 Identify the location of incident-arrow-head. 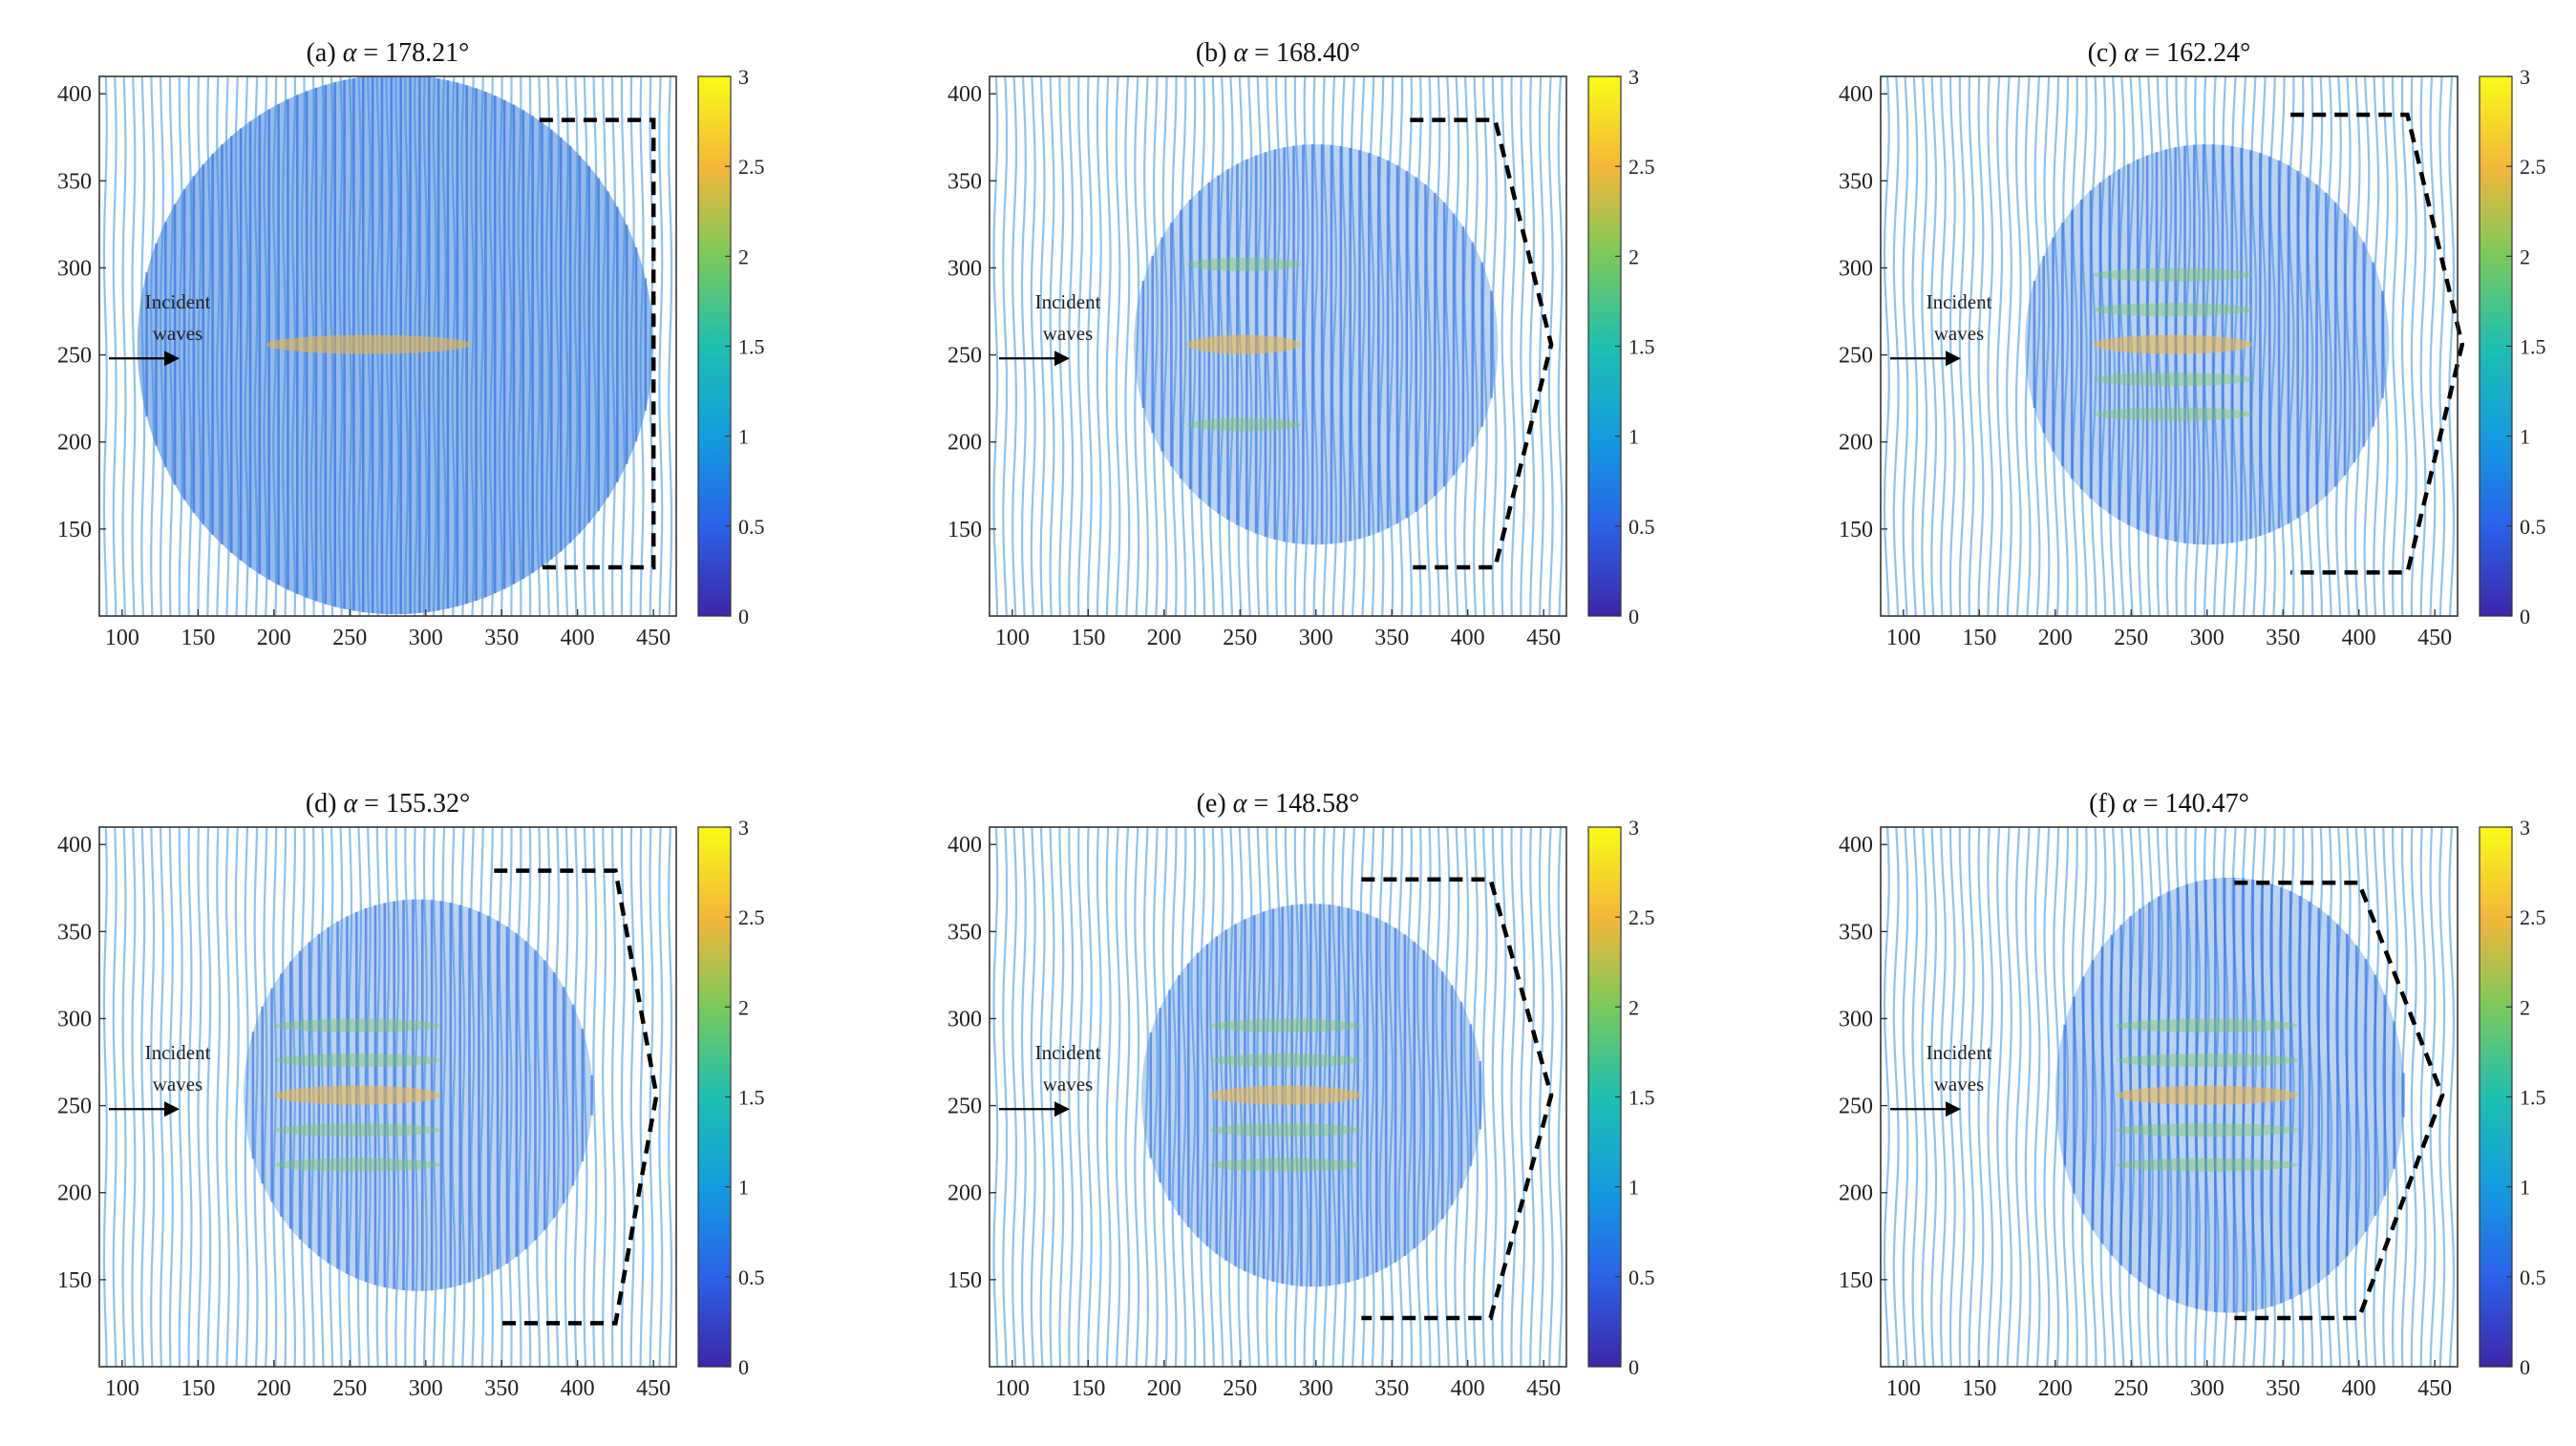
(1062, 1109).